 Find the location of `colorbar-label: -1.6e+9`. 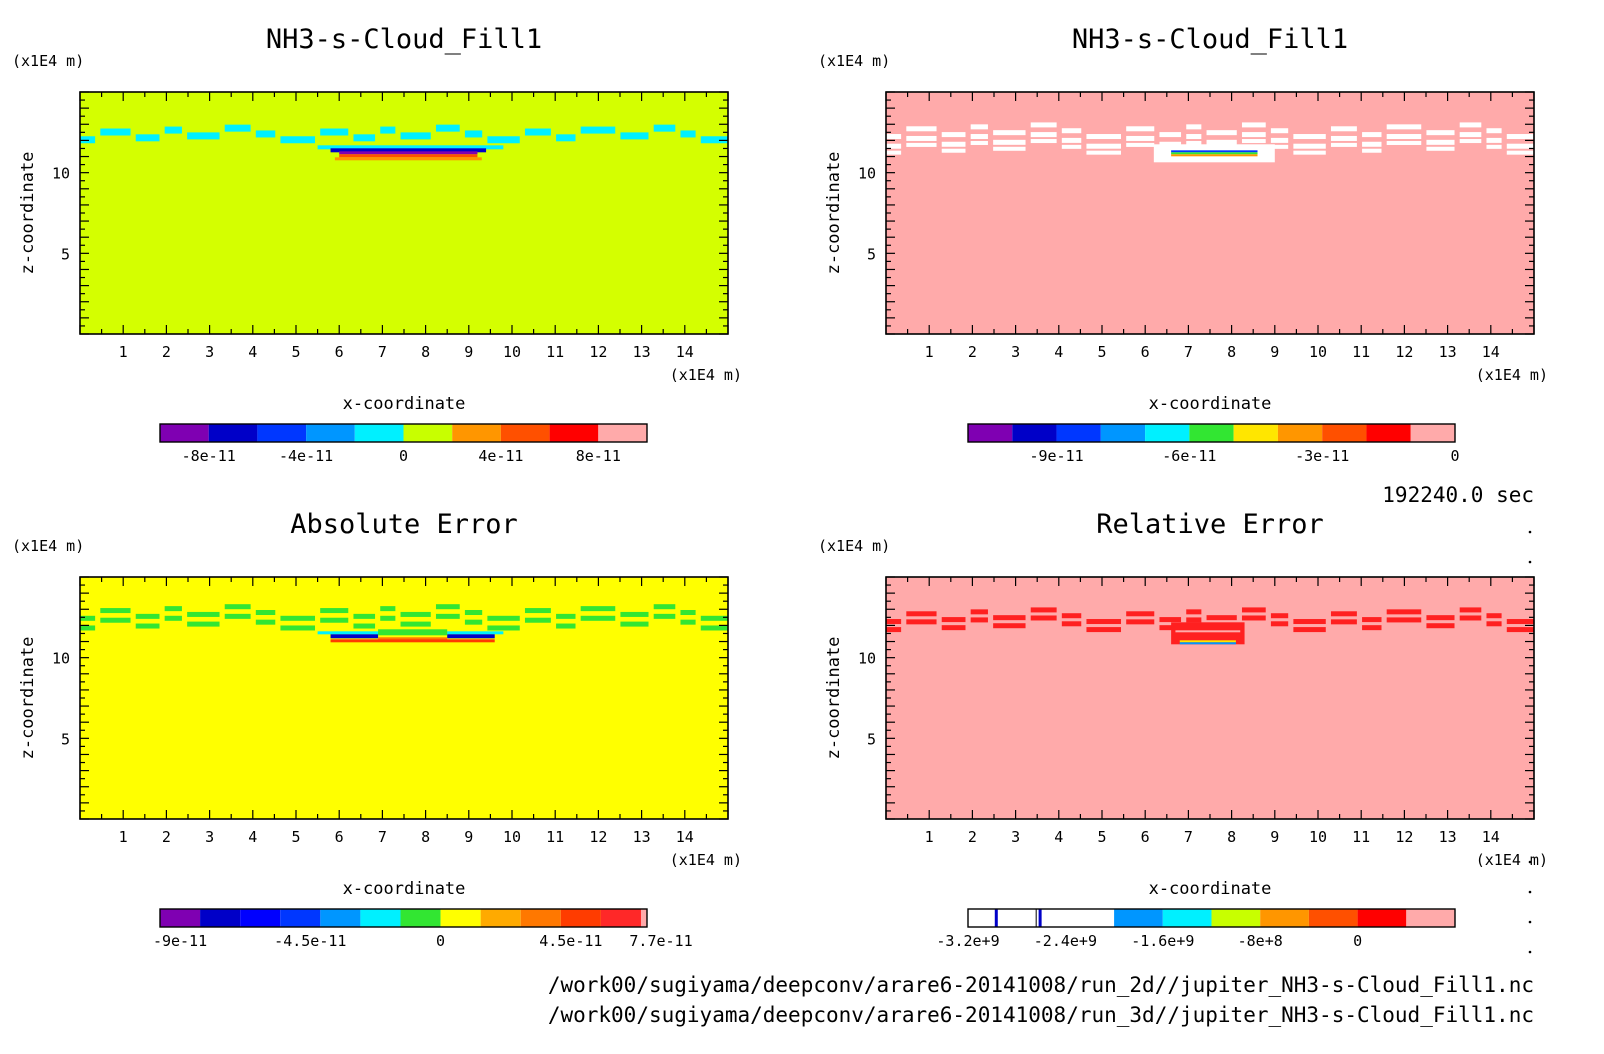

colorbar-label: -1.6e+9 is located at coordinates (1162, 941).